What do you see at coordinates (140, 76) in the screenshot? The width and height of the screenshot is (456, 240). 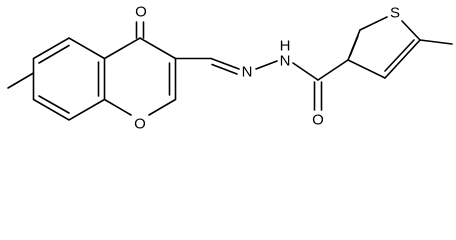 I see `pyranone-ring` at bounding box center [140, 76].